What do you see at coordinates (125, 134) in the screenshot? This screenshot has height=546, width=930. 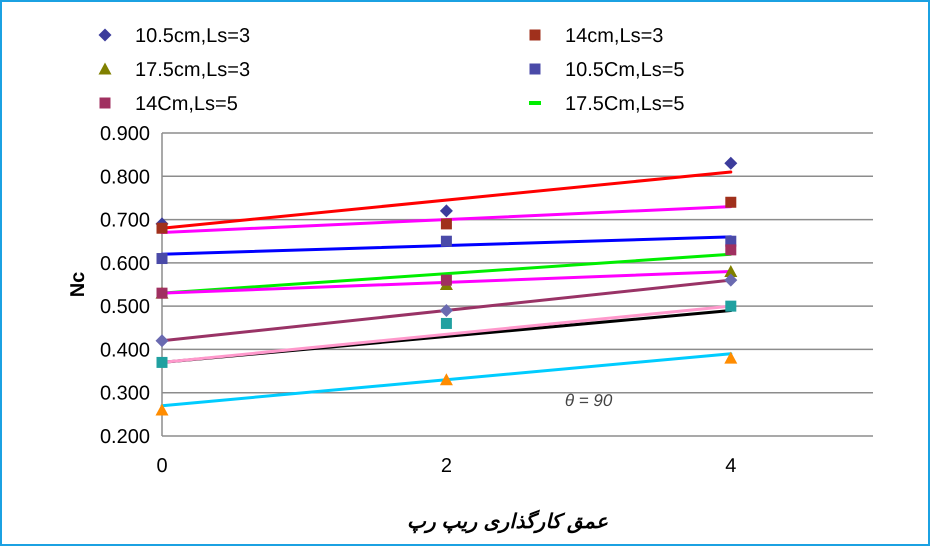 I see `y-tick-label: 0.900` at bounding box center [125, 134].